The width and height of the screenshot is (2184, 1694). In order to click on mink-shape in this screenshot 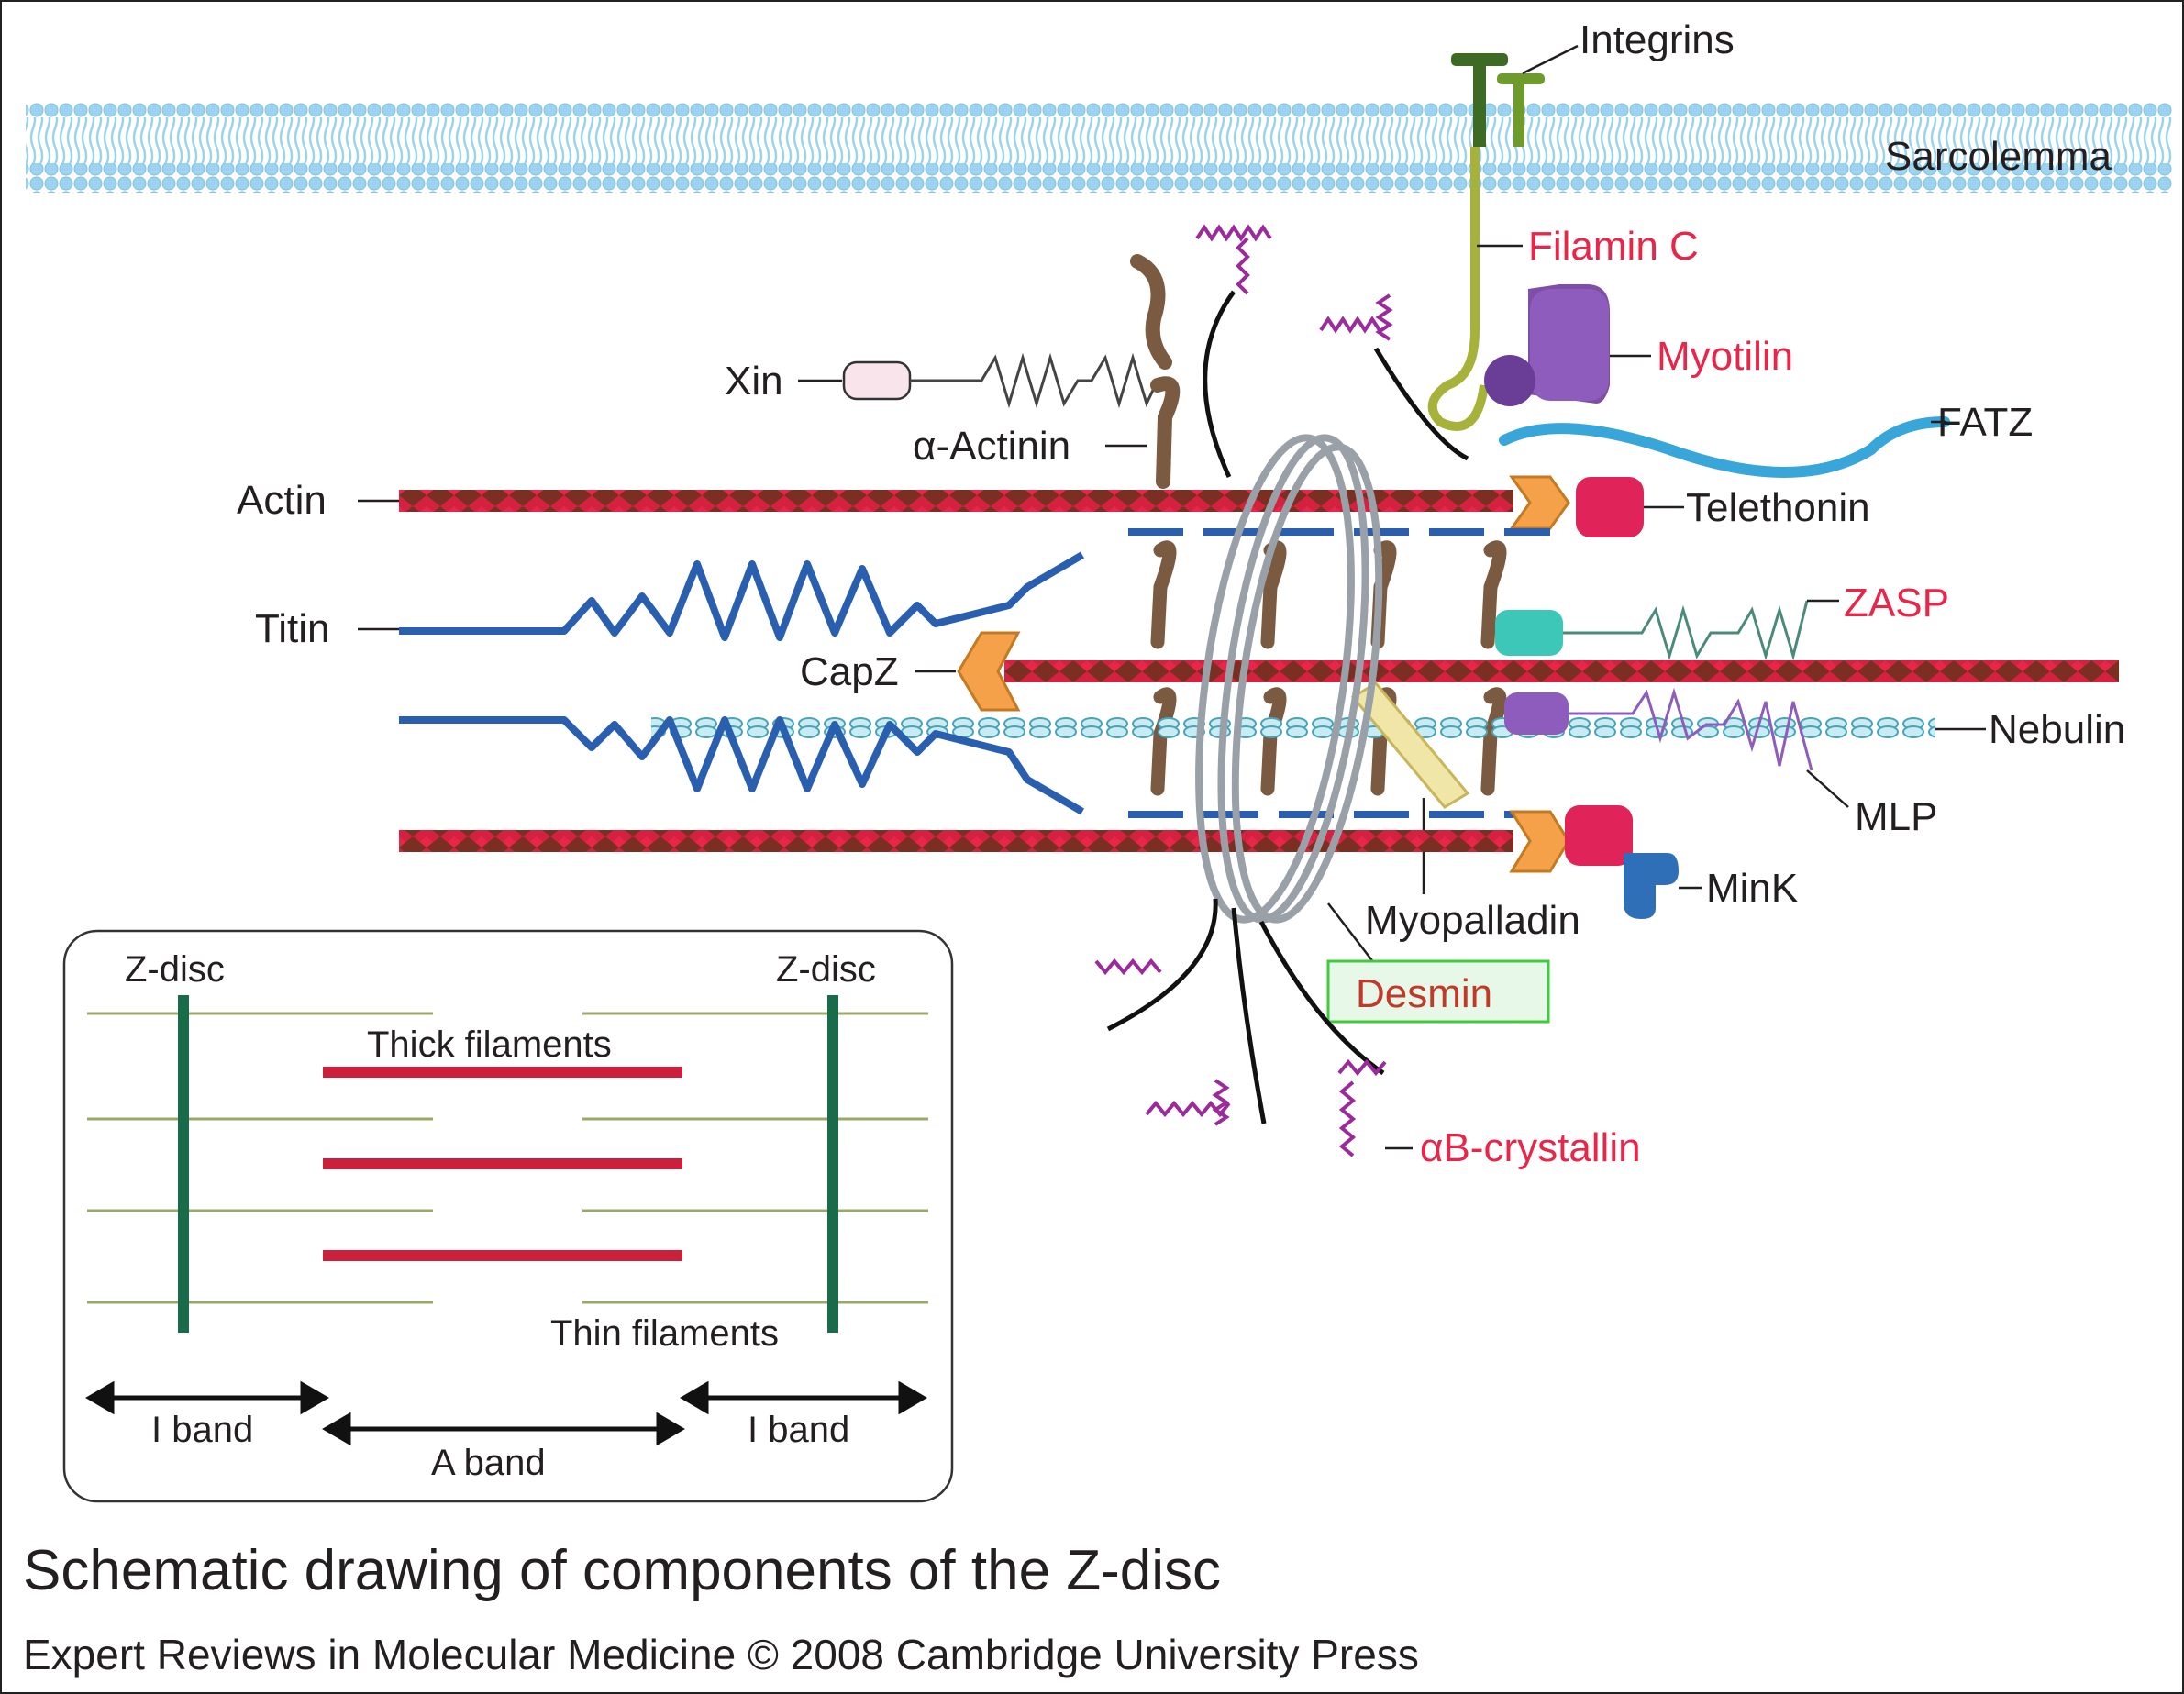, I will do `click(1651, 886)`.